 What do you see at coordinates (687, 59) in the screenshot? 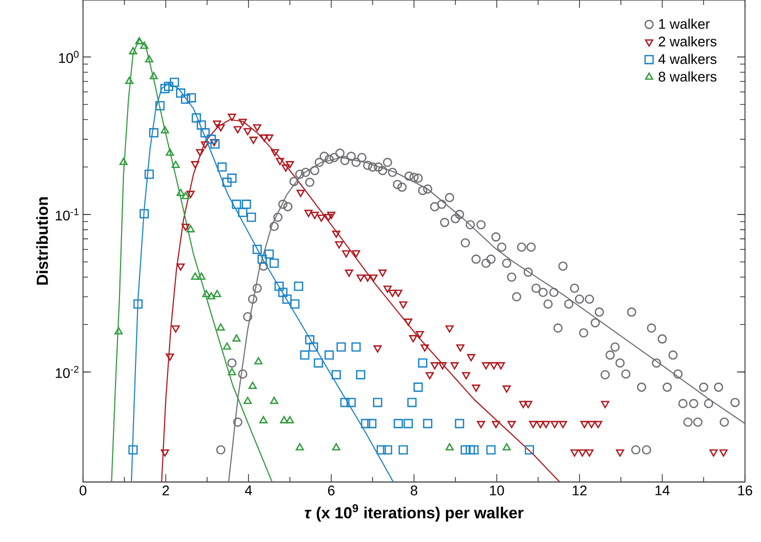
I see `legend-label: 4 walkers` at bounding box center [687, 59].